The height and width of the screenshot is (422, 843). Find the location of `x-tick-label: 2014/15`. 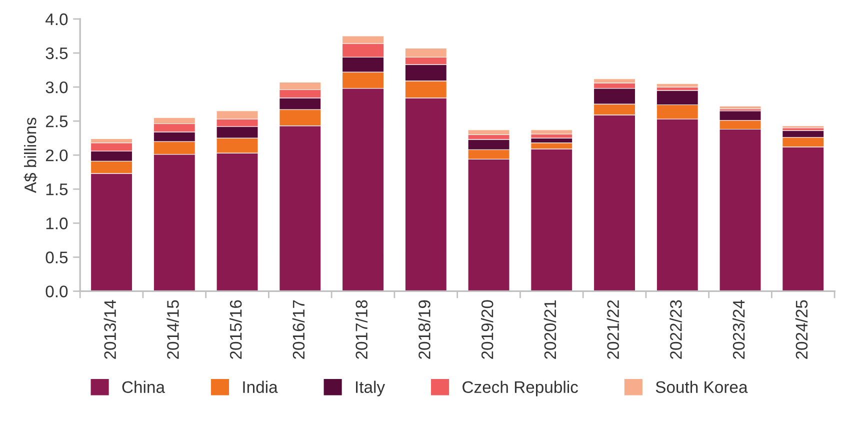

x-tick-label: 2014/15 is located at coordinates (172, 329).